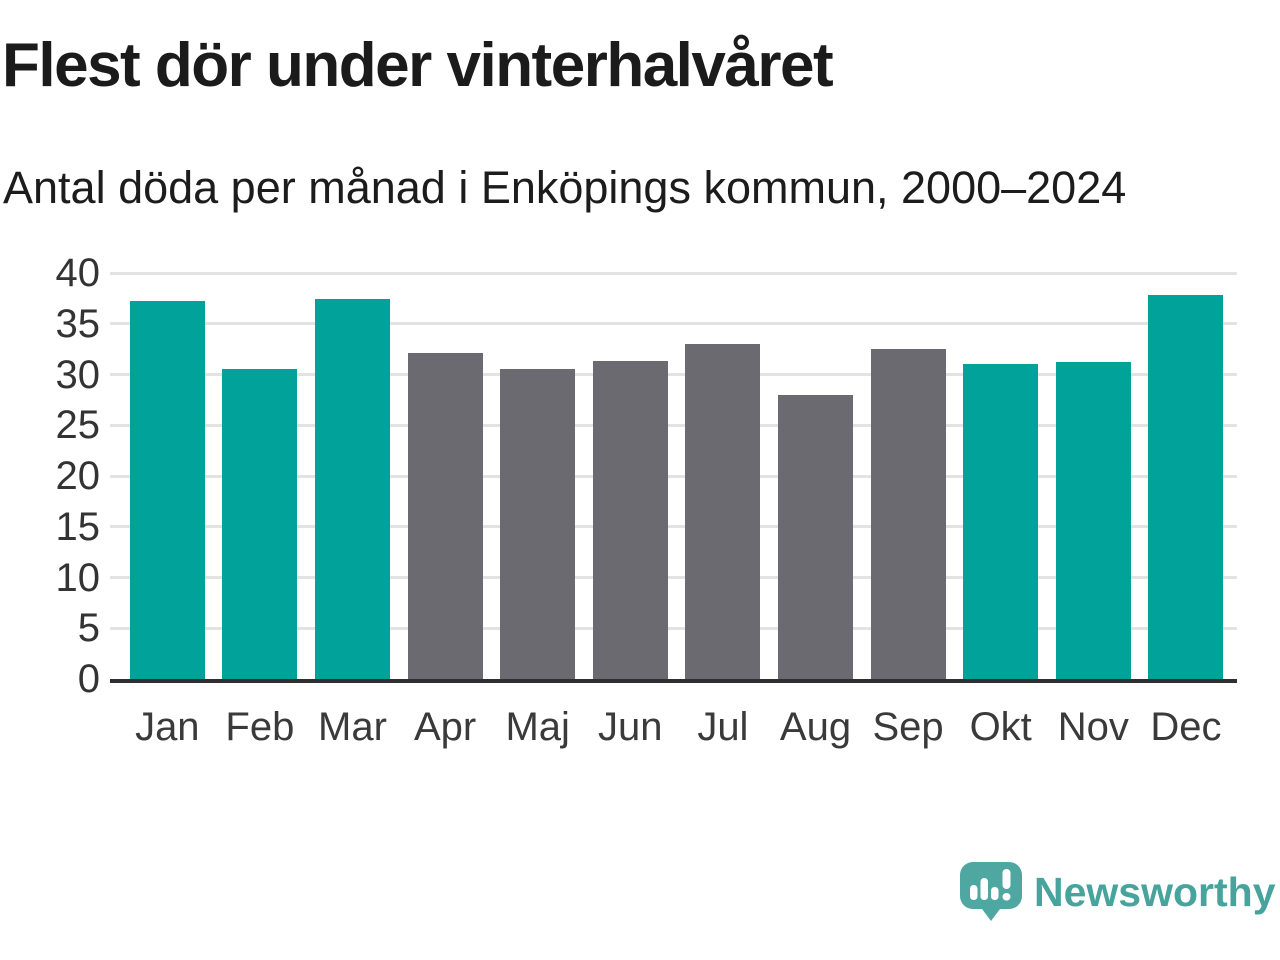  I want to click on y-tick-label-30: 30, so click(78, 374).